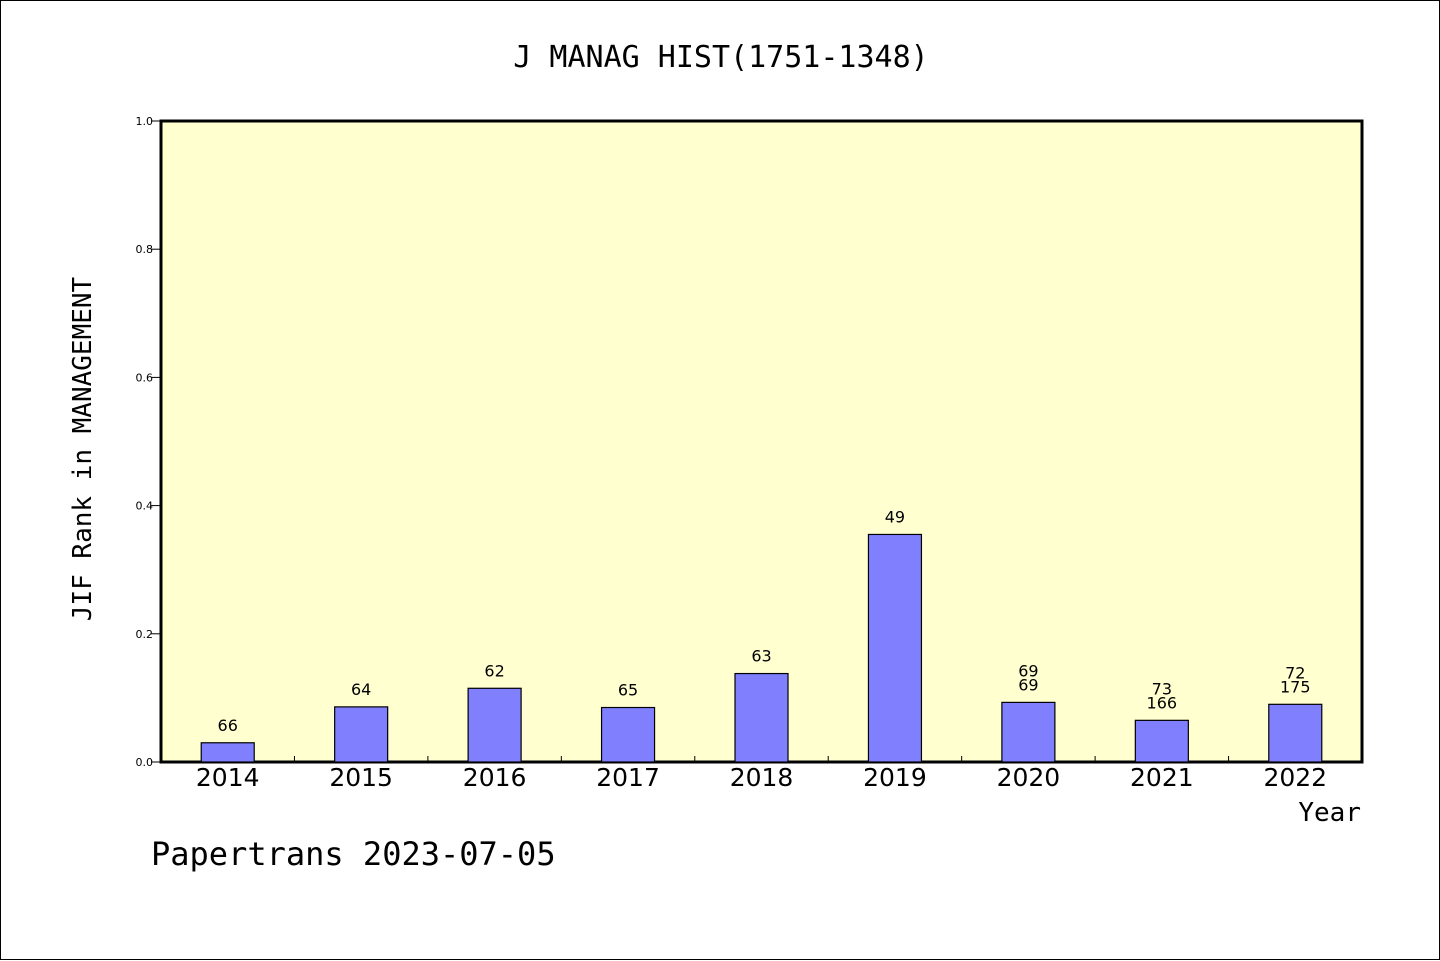  What do you see at coordinates (1162, 702) in the screenshot?
I see `bar-label-2021-2: 166` at bounding box center [1162, 702].